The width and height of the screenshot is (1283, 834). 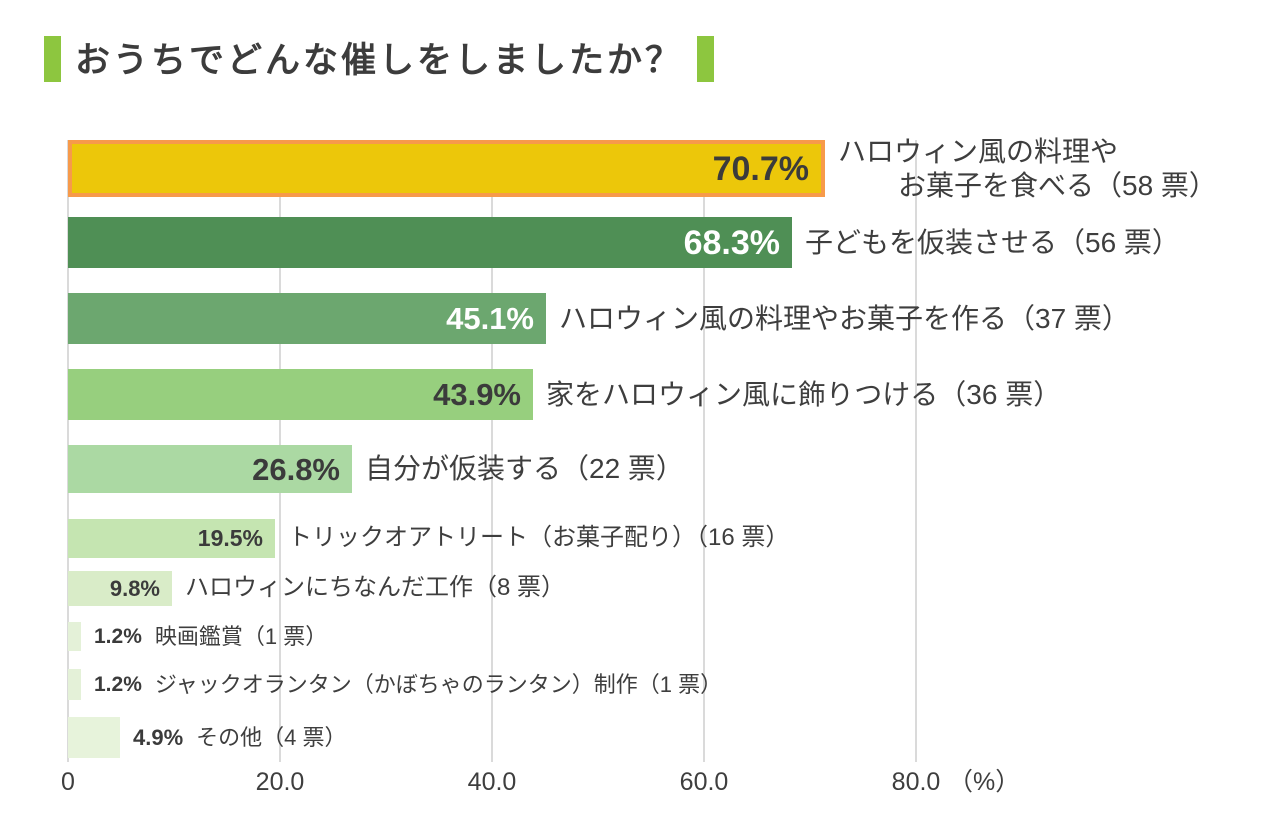 I want to click on bar-percent-label: 45.1%, so click(x=490, y=318).